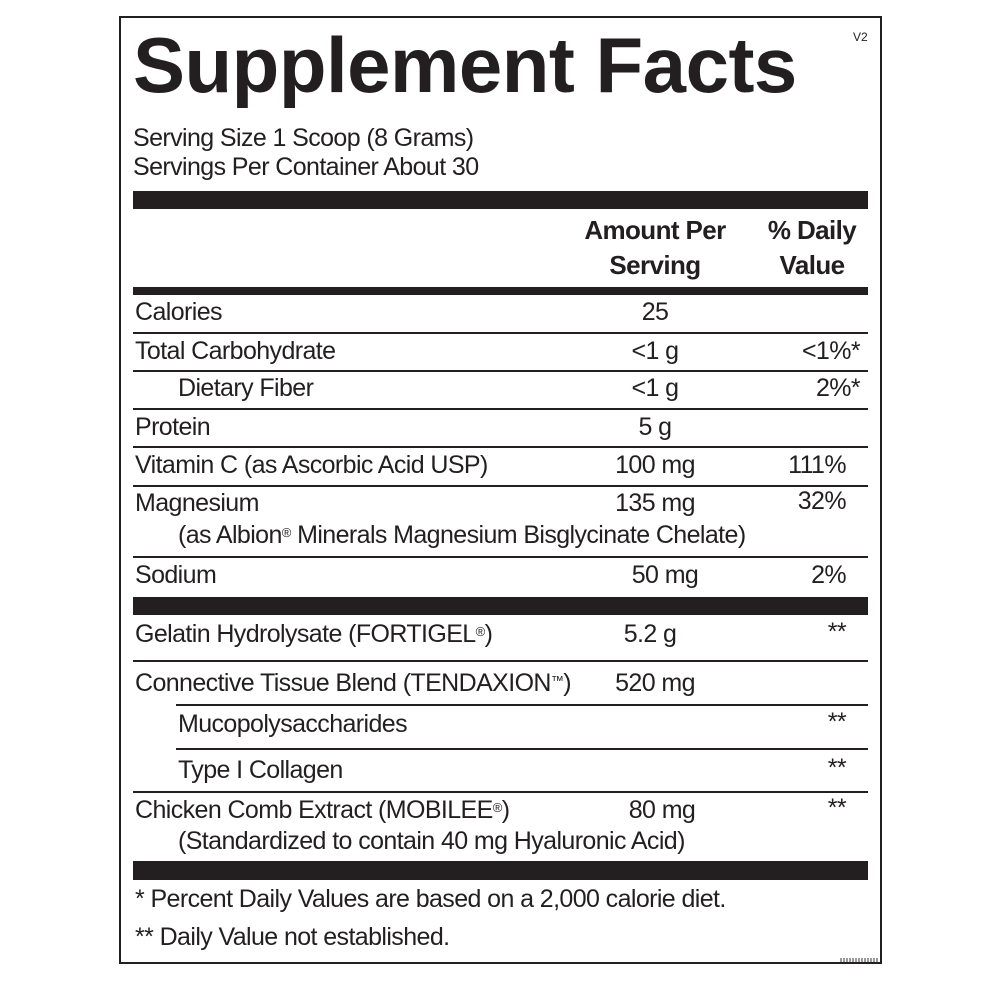 This screenshot has width=1000, height=1000. I want to click on ingredient-name: Gelatin Hydrolysate (FORTIGEL®), so click(314, 634).